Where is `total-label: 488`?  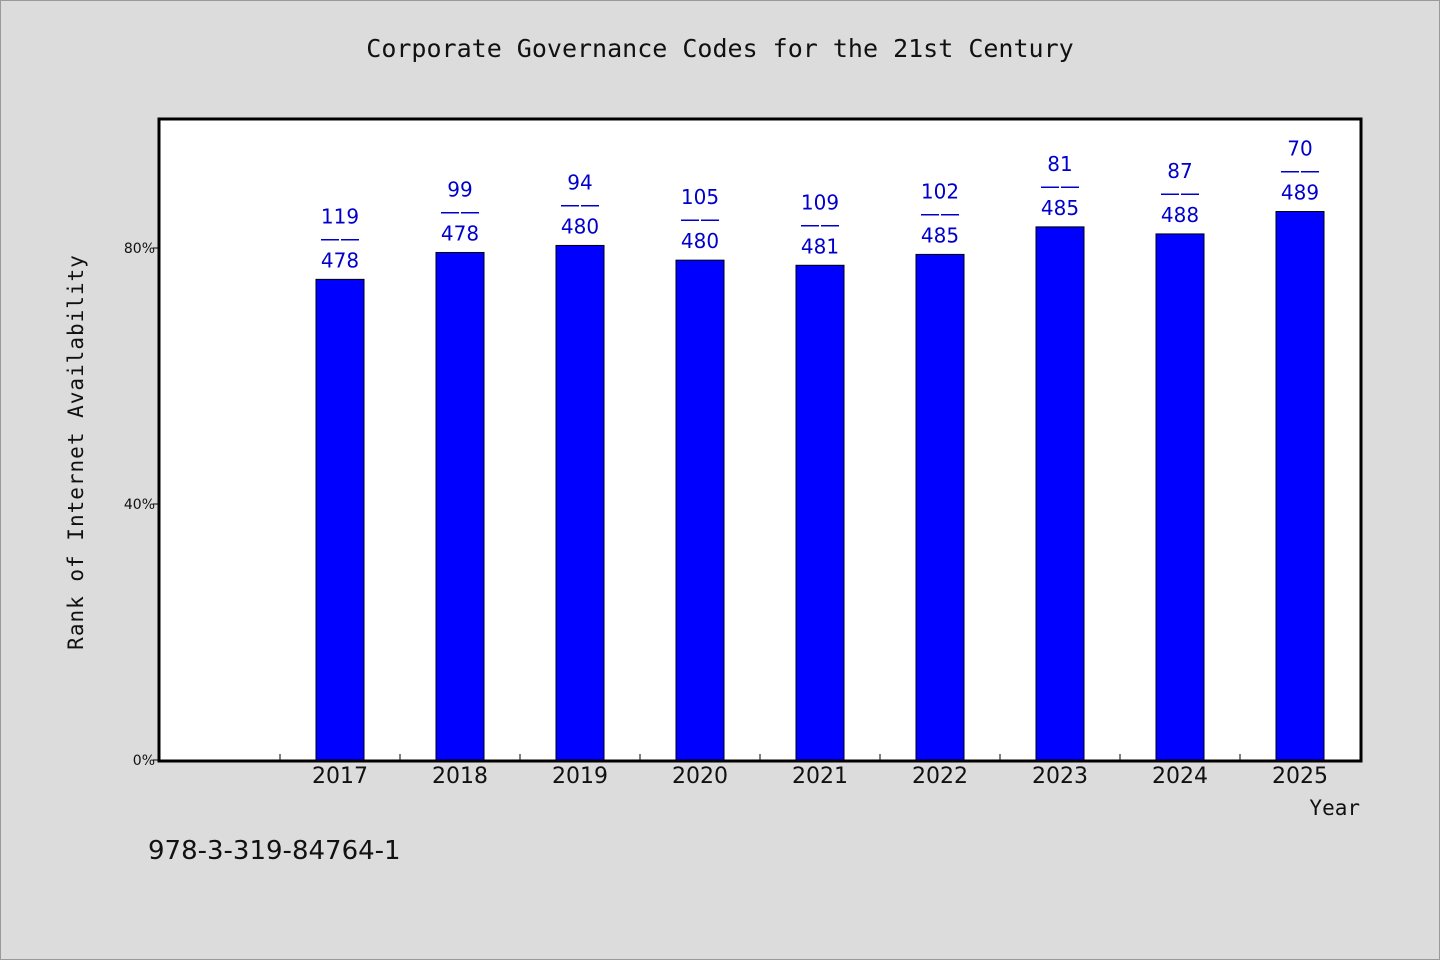
total-label: 488 is located at coordinates (1180, 215).